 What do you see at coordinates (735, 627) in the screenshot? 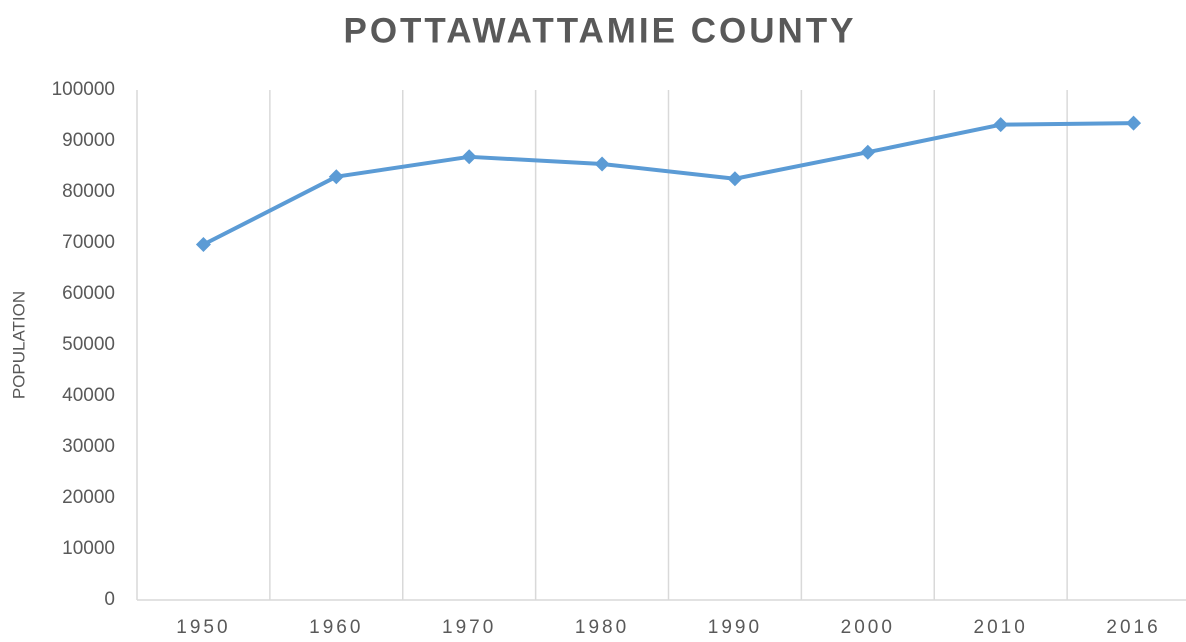
I see `x-tick-label: 1990` at bounding box center [735, 627].